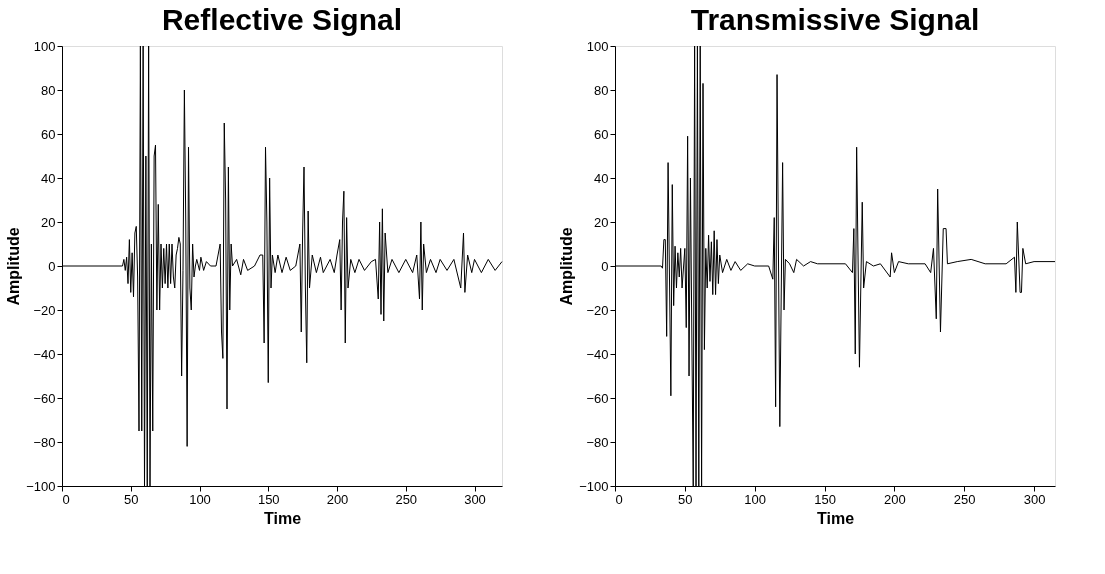 The height and width of the screenshot is (574, 1105). I want to click on chart-title: Reflective Signal, so click(282, 19).